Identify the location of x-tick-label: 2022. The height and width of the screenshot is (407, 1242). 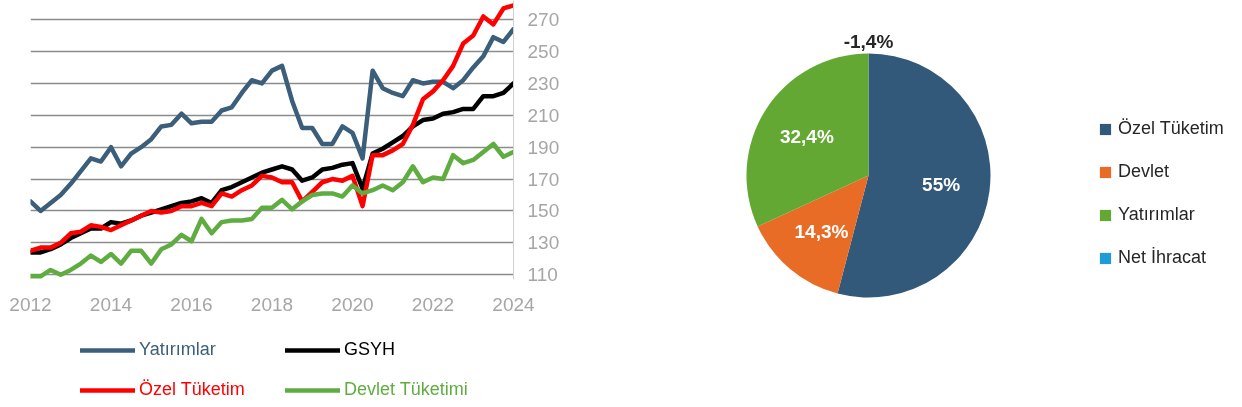
(433, 304).